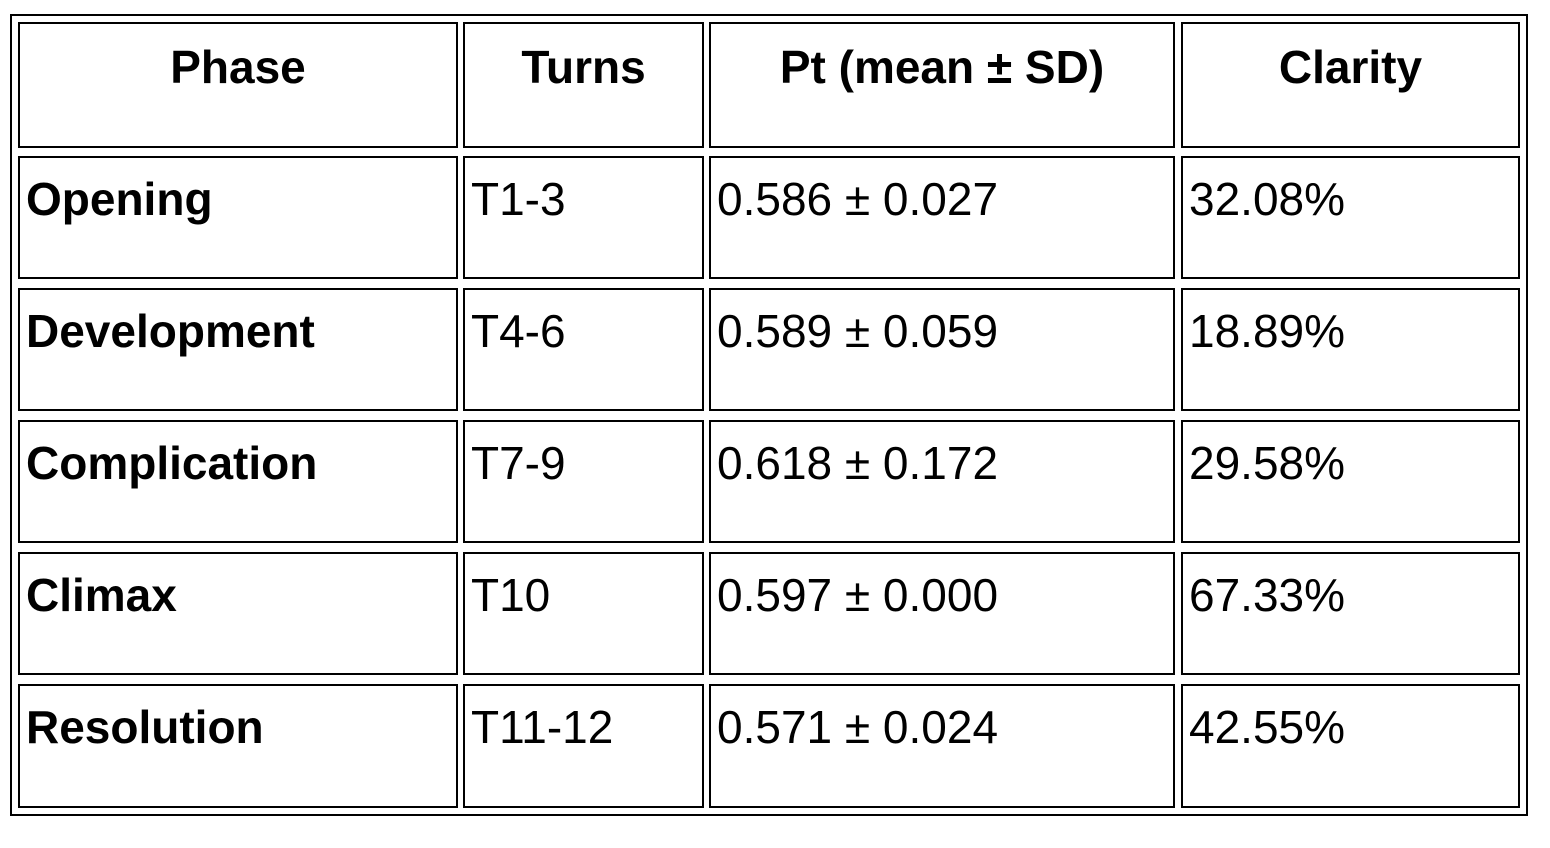 This screenshot has width=1550, height=848. I want to click on table-cell: T10, so click(583, 613).